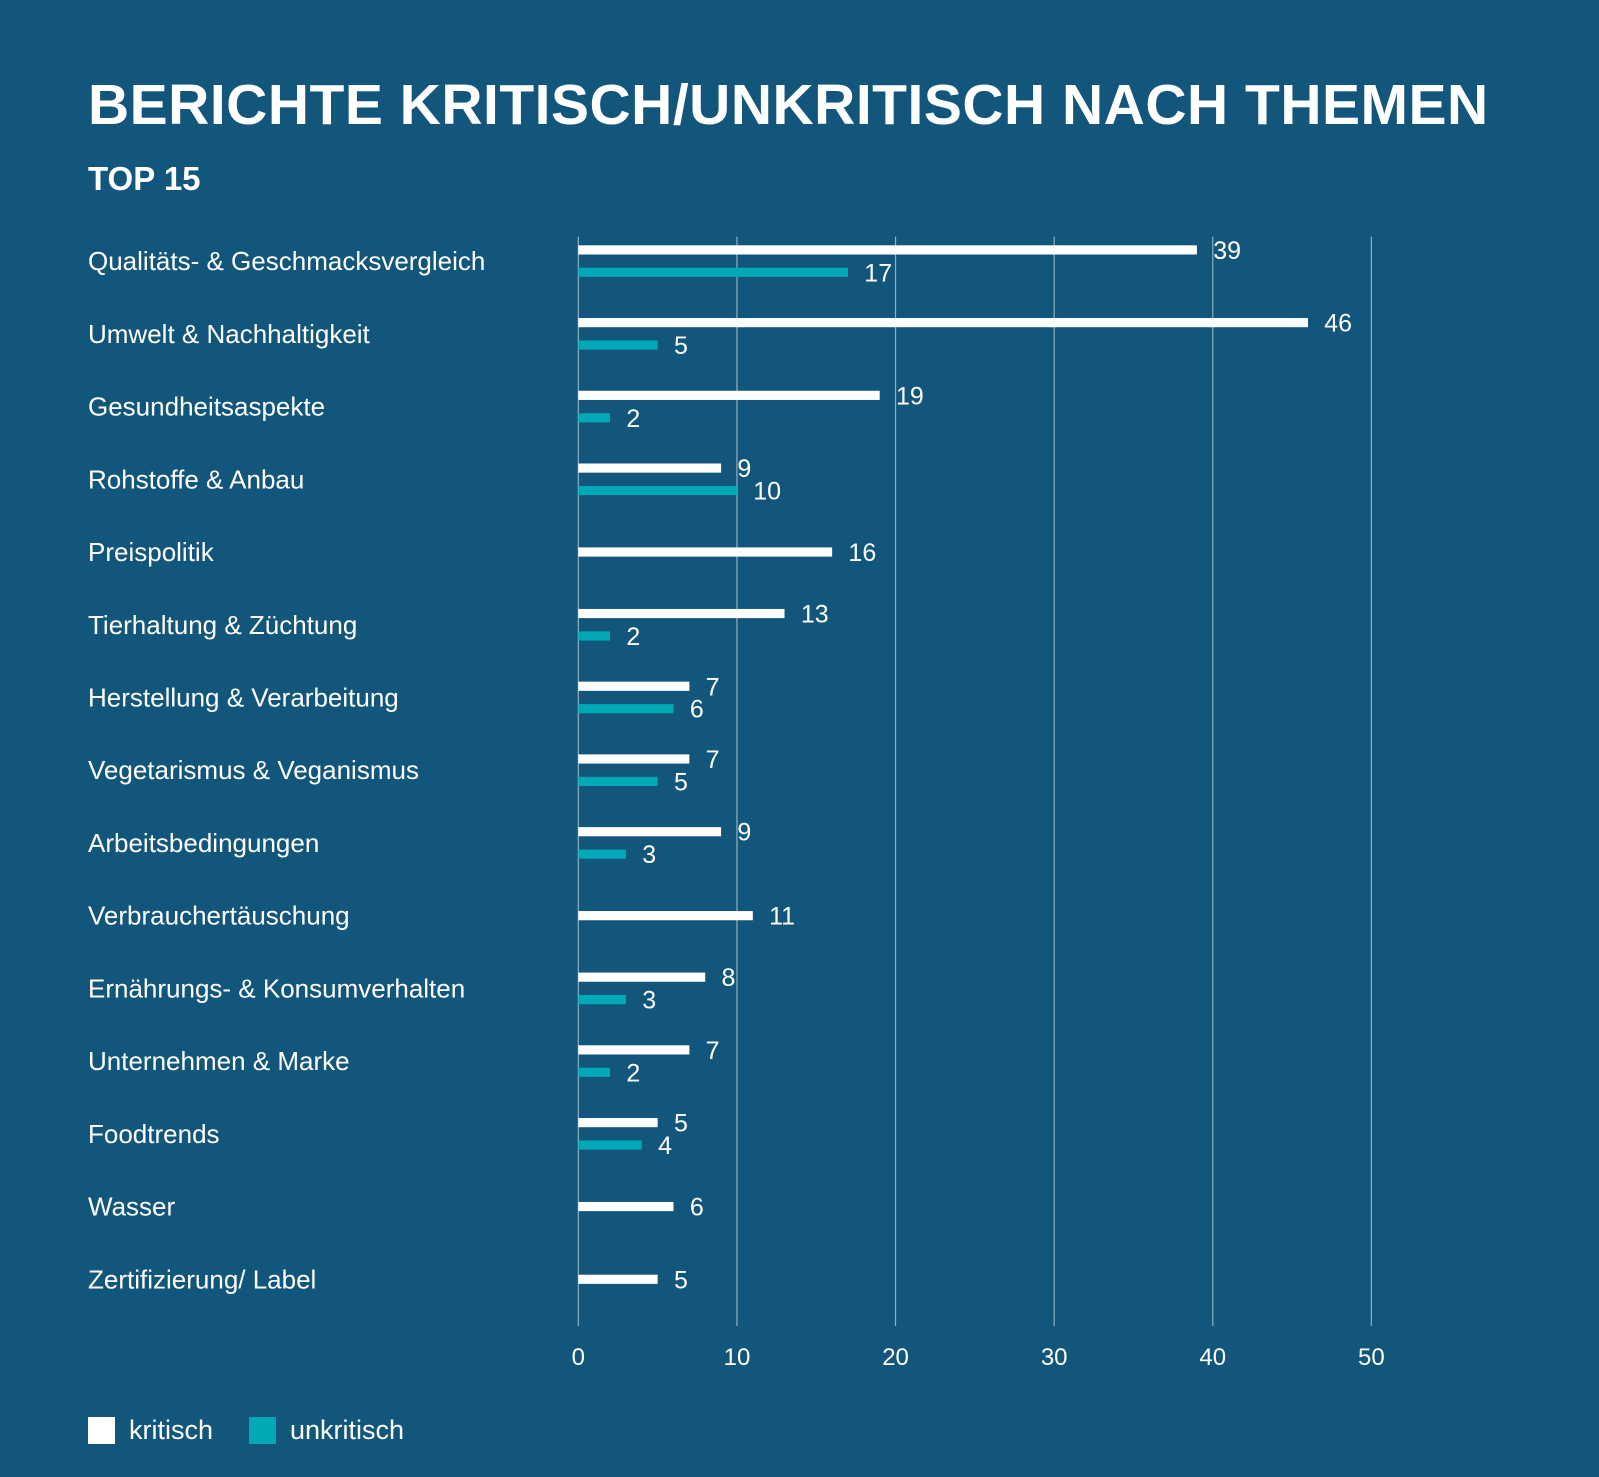 This screenshot has height=1477, width=1599. What do you see at coordinates (196, 479) in the screenshot?
I see `category-label: Rohstoffe & Anbau` at bounding box center [196, 479].